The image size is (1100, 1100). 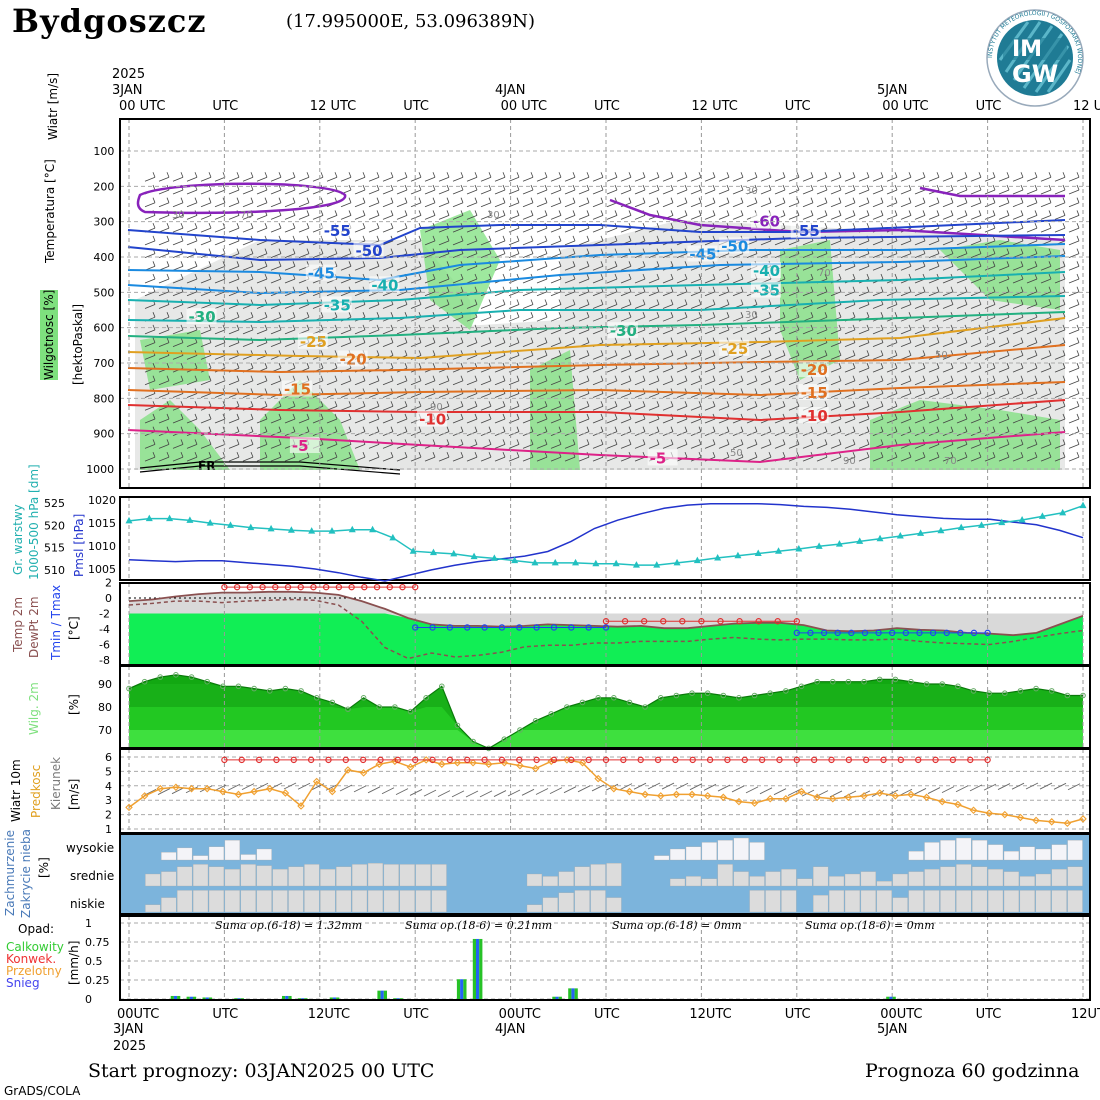 I want to click on isotherm-line, so click(x=241, y=198).